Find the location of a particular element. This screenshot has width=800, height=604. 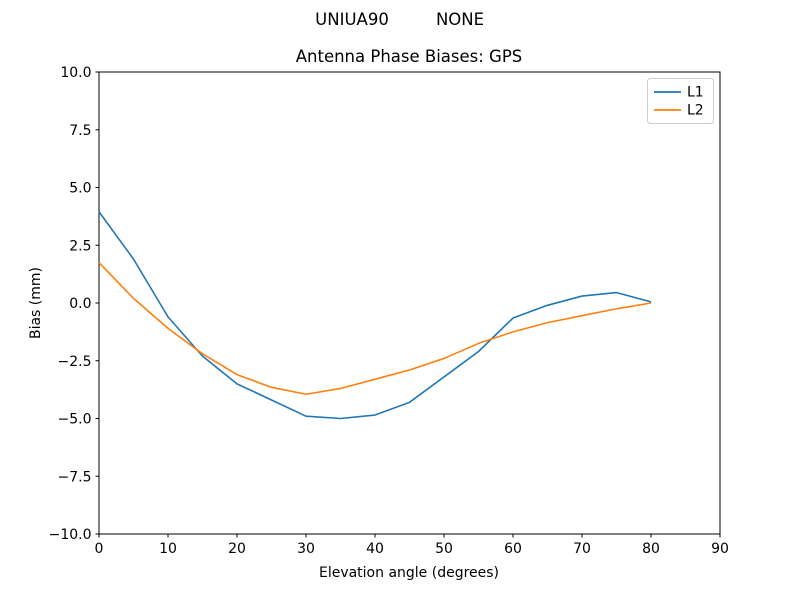

y-tick-label: −7.5 is located at coordinates (75, 477).